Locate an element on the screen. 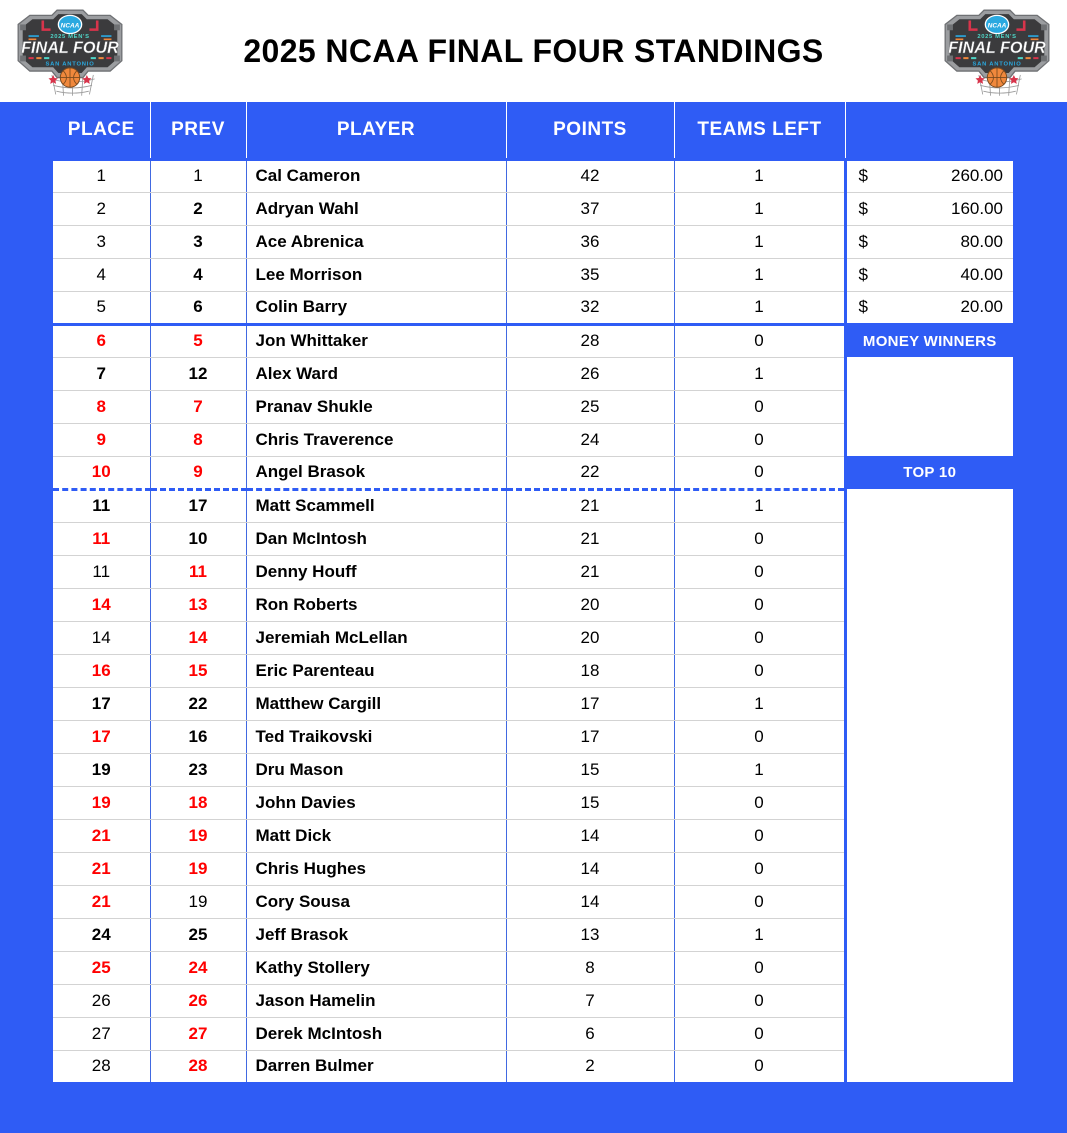 The image size is (1067, 1133). cell-prev: 14 is located at coordinates (197, 638).